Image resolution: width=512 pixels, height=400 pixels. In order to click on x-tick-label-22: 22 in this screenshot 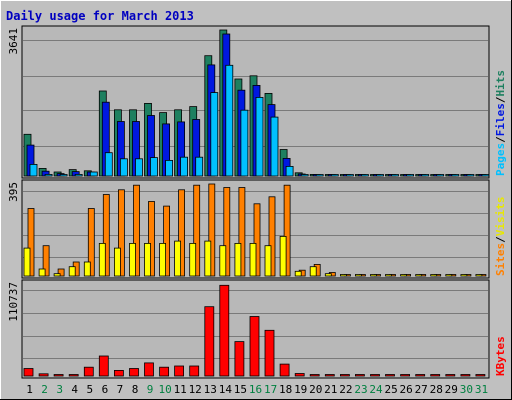, I will do `click(345, 389)`.